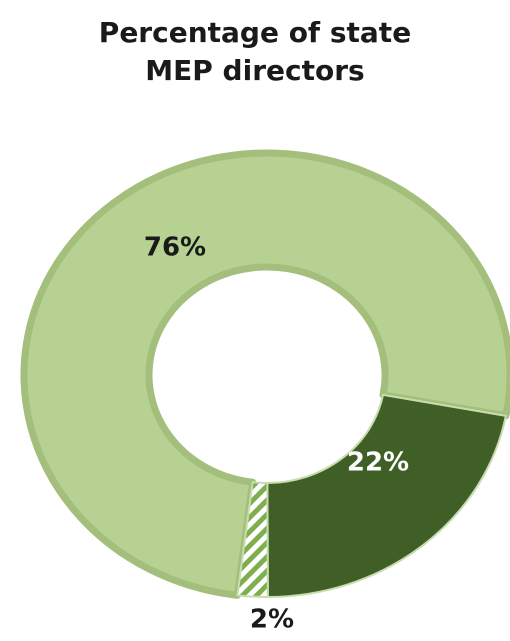  Describe the element at coordinates (255, 32) in the screenshot. I see `chart-title: Percentage of state` at that location.